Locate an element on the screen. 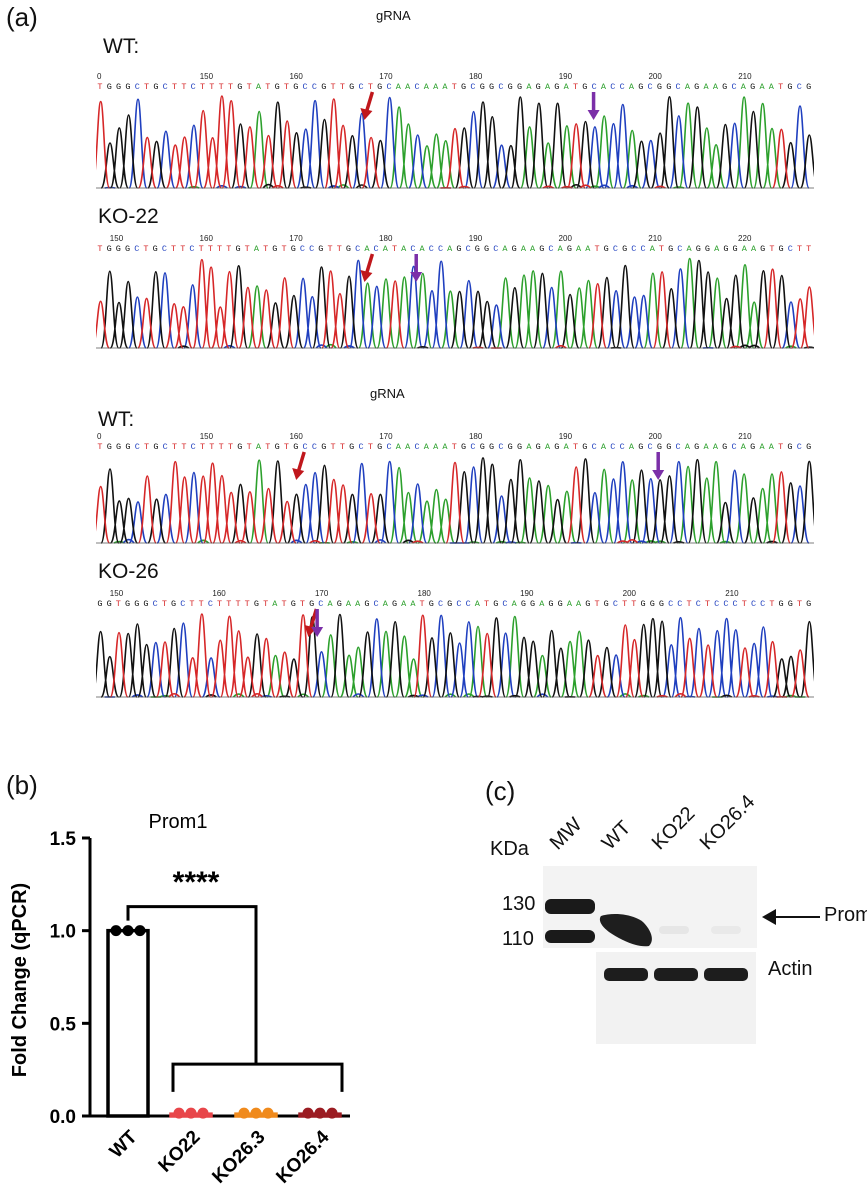  prom1-arrowhead-icon is located at coordinates (769, 917).